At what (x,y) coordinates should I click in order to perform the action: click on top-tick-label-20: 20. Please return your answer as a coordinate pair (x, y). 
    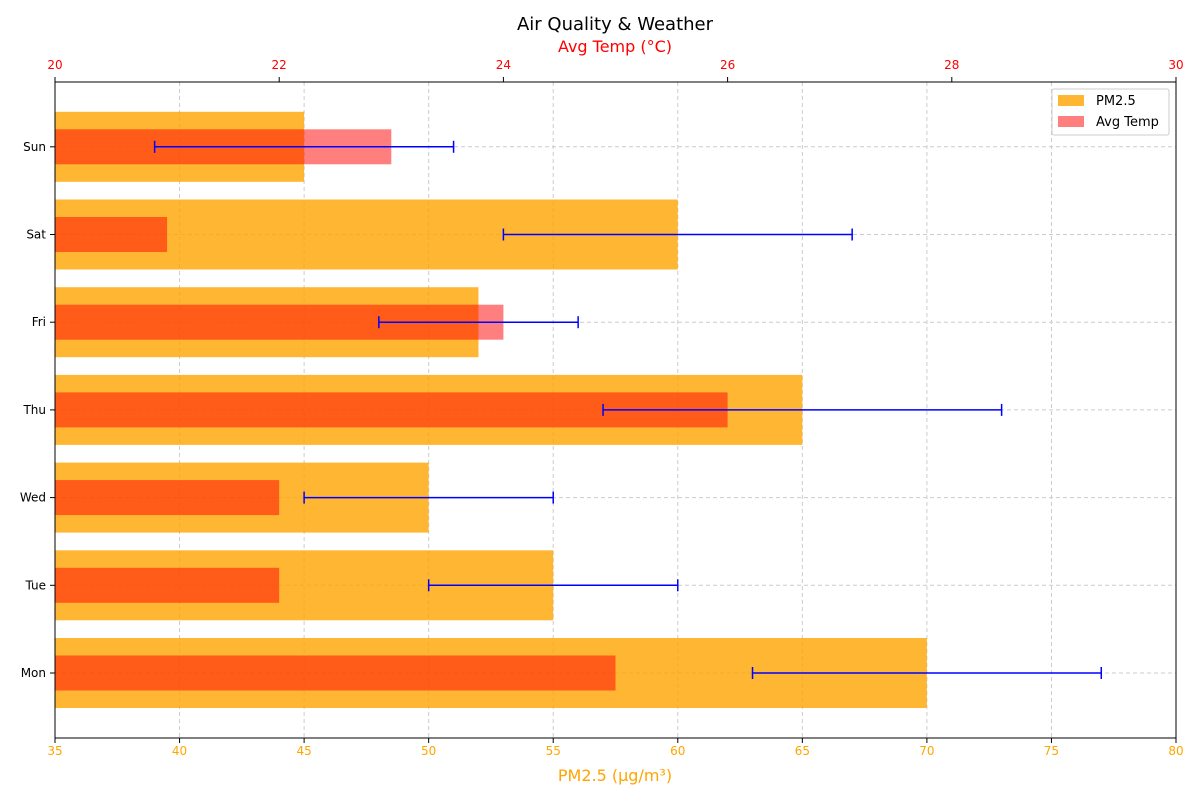
    Looking at the image, I should click on (54, 65).